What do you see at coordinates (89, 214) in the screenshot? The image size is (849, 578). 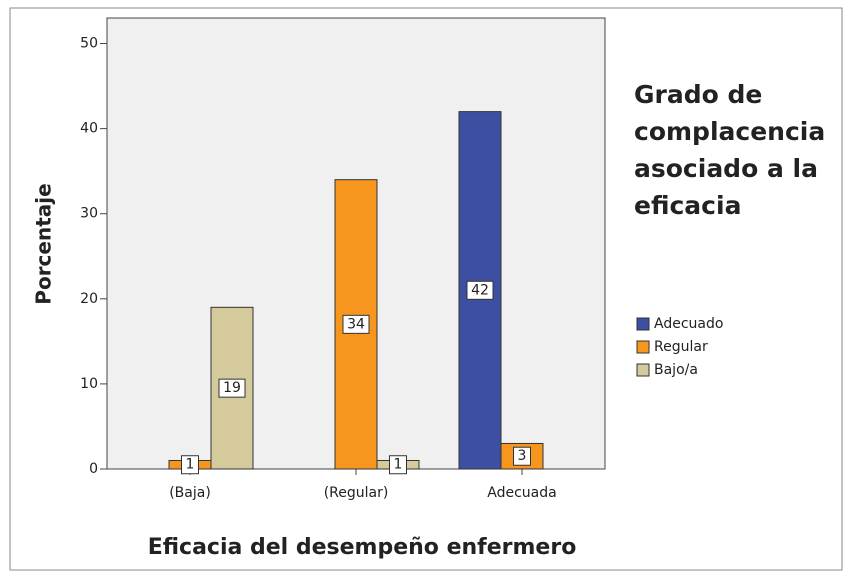 I see `y-tick-label: 30` at bounding box center [89, 214].